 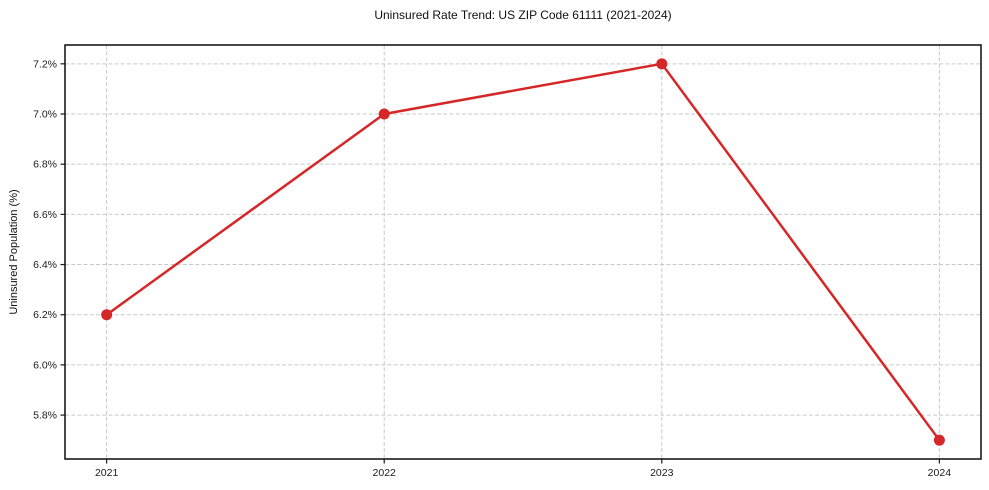 I want to click on y-axis-tick-label: 6.6%, so click(x=45, y=215).